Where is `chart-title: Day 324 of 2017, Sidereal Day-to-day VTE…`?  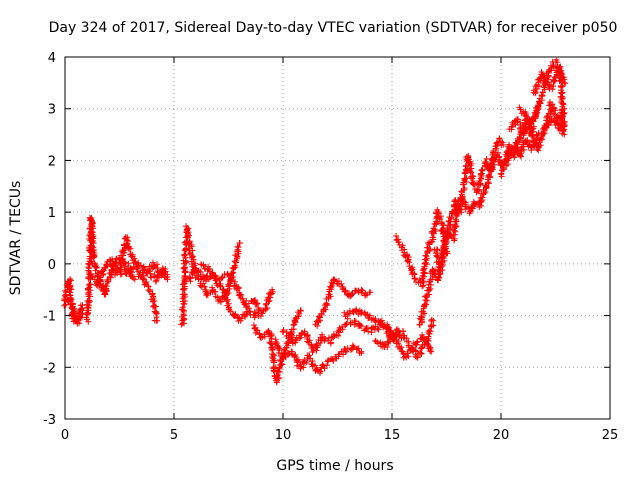
chart-title: Day 324 of 2017, Sidereal Day-to-day VTE… is located at coordinates (333, 28).